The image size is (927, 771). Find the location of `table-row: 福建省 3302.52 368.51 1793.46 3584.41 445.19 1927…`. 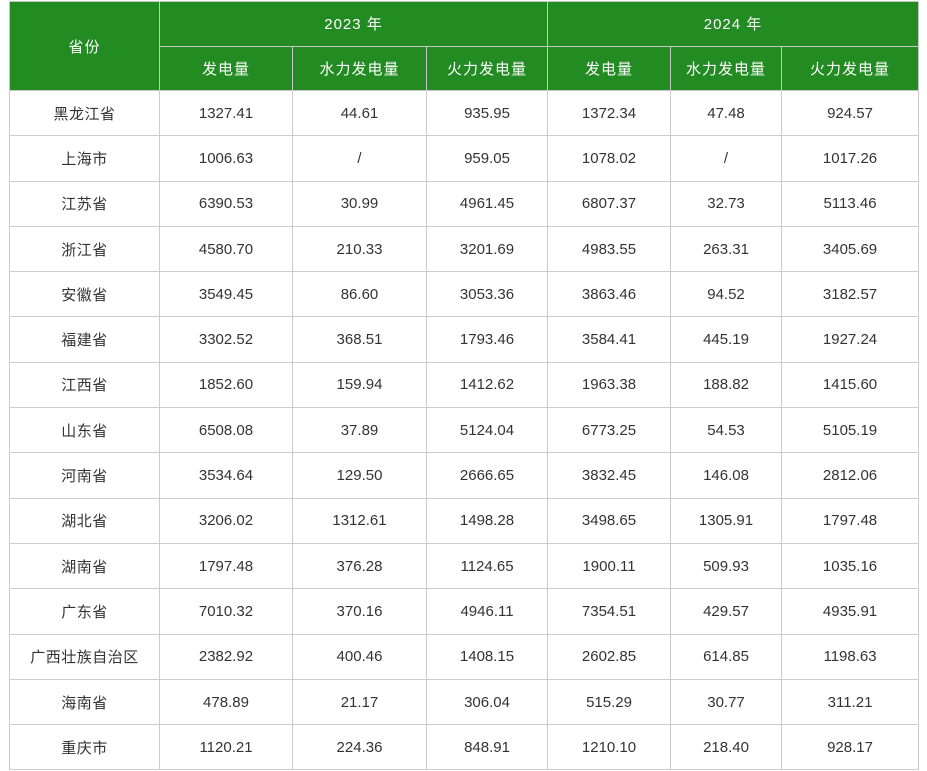

table-row: 福建省 3302.52 368.51 1793.46 3584.41 445.19 1927… is located at coordinates (464, 339).